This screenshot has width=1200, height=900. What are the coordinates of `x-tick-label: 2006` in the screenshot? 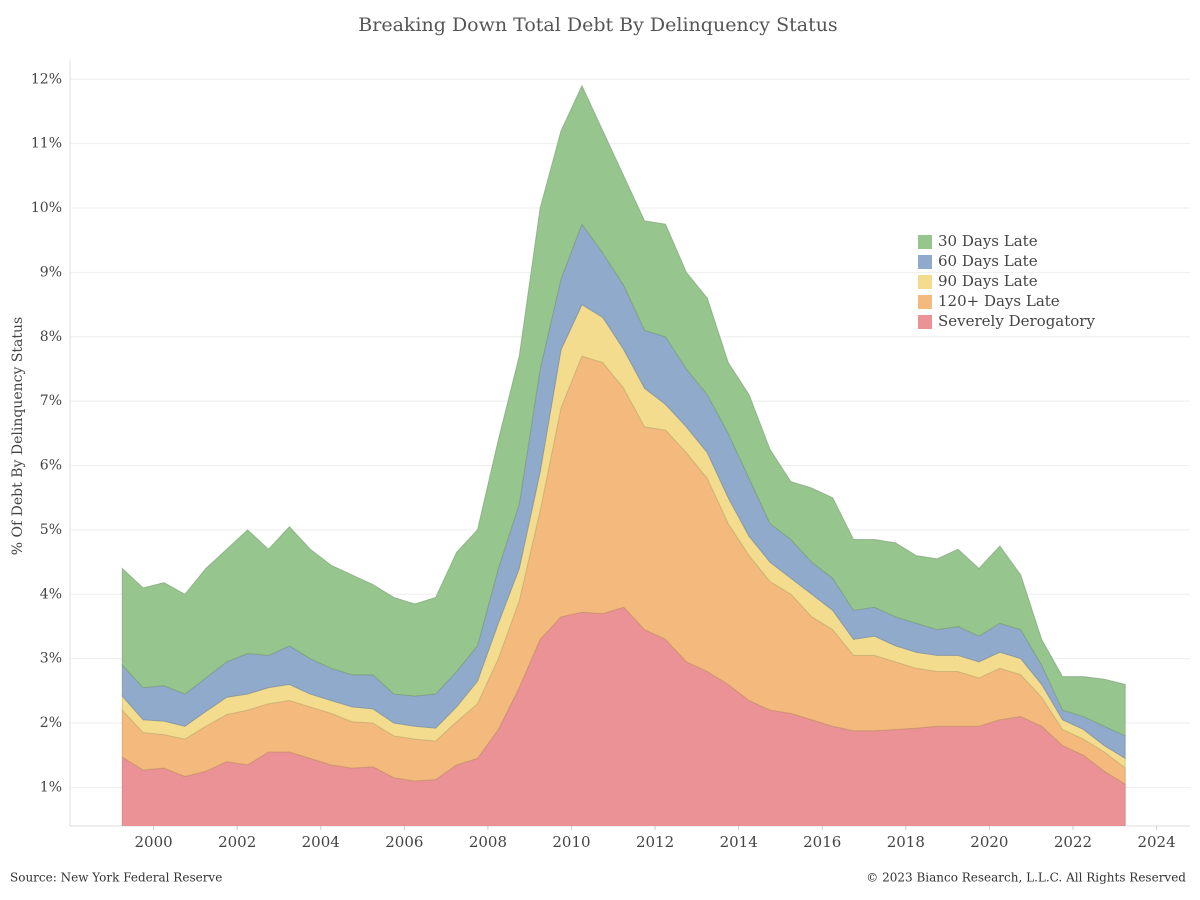 It's located at (404, 842).